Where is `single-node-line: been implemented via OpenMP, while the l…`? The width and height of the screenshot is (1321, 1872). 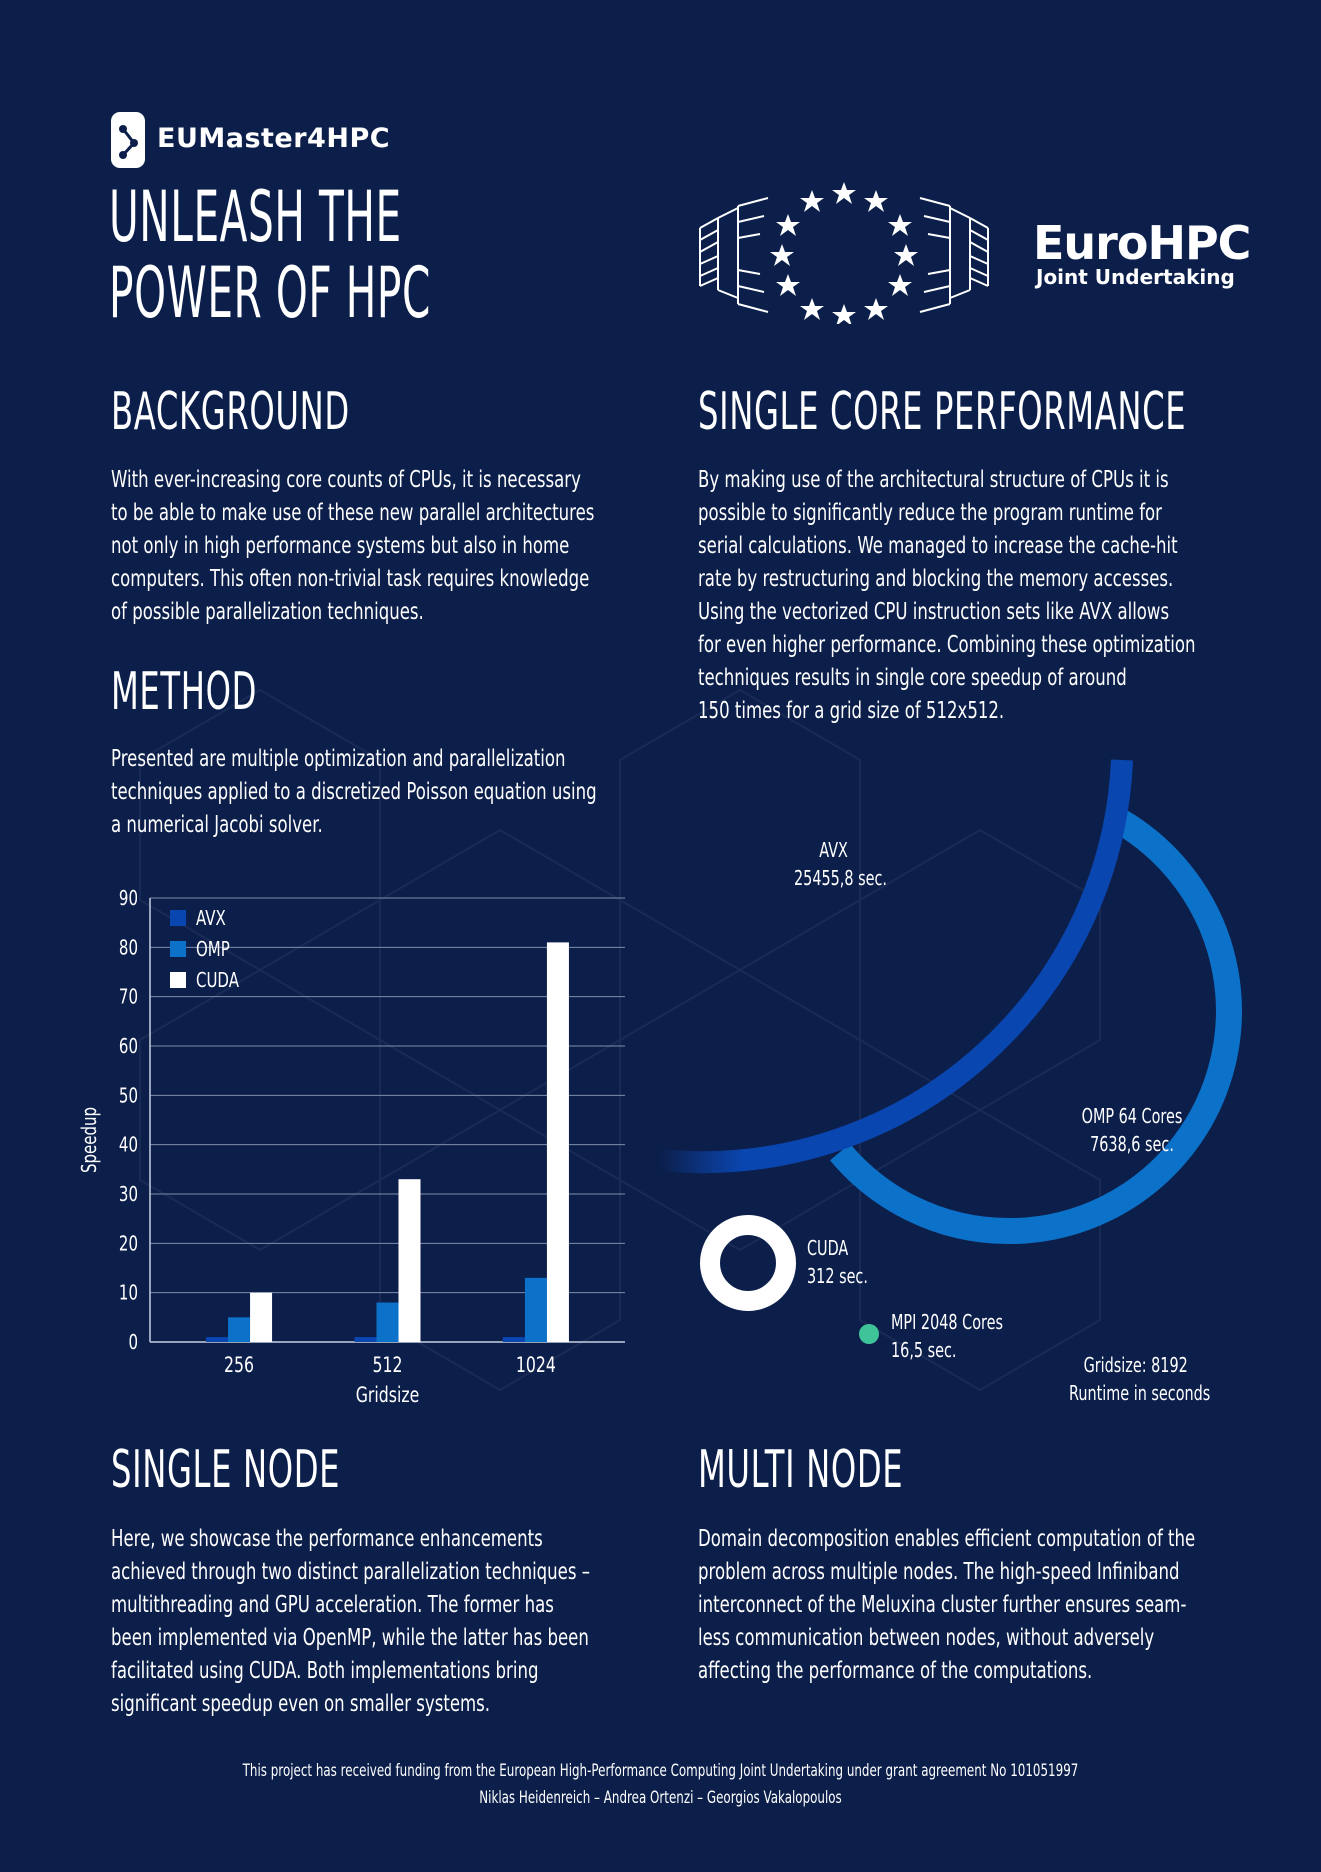
single-node-line: been implemented via OpenMP, while the l… is located at coordinates (350, 1638).